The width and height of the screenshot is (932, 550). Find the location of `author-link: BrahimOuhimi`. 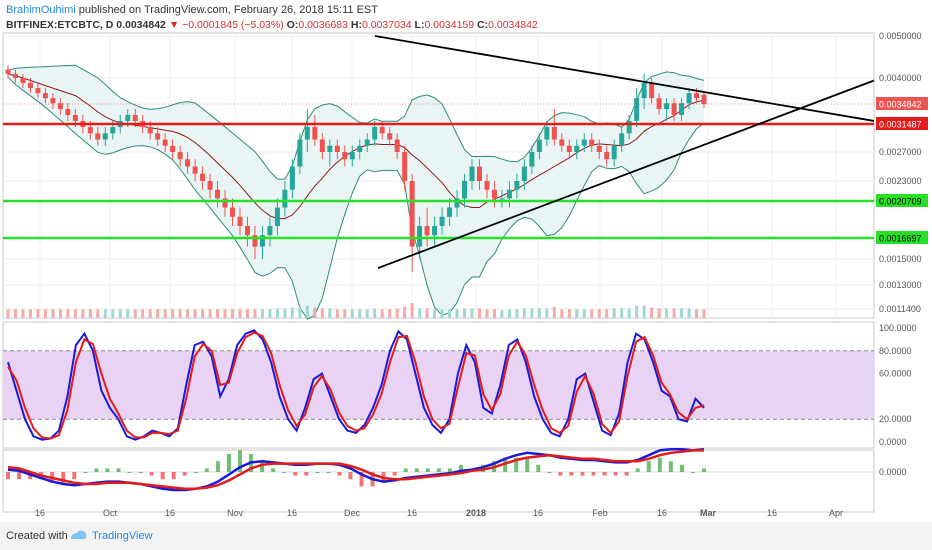

author-link: BrahimOuhimi is located at coordinates (41, 10).